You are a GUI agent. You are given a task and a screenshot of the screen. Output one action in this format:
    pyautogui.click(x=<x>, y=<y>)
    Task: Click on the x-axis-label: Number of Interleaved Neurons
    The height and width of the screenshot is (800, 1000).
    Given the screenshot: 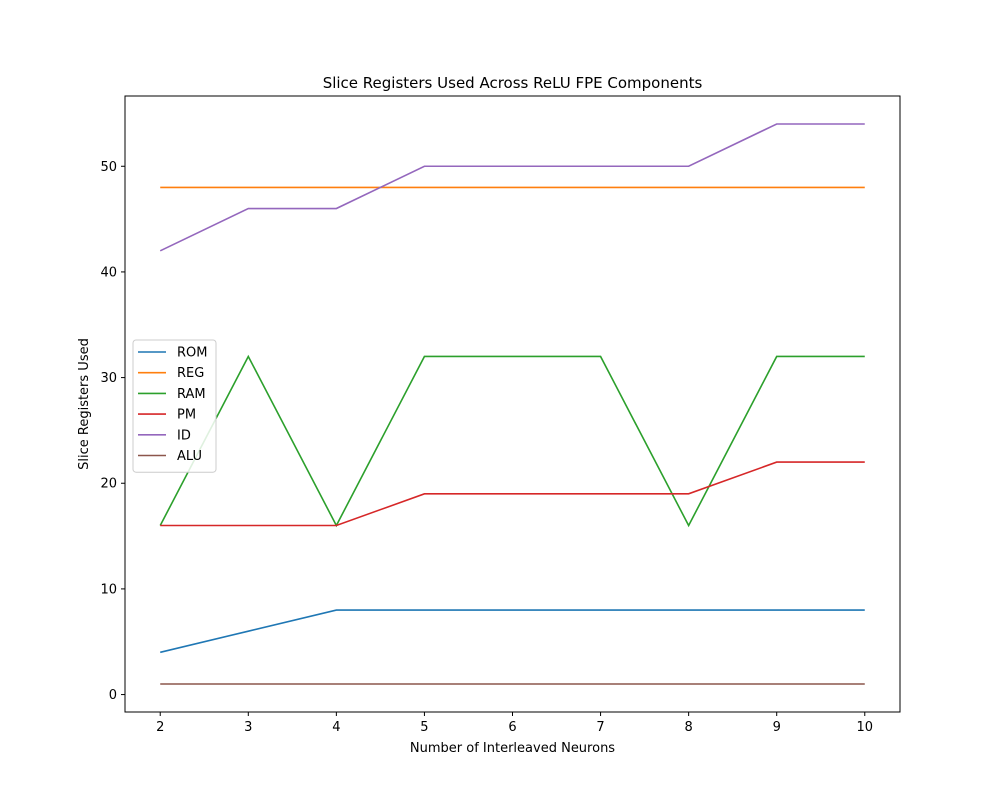 What is the action you would take?
    pyautogui.click(x=512, y=748)
    